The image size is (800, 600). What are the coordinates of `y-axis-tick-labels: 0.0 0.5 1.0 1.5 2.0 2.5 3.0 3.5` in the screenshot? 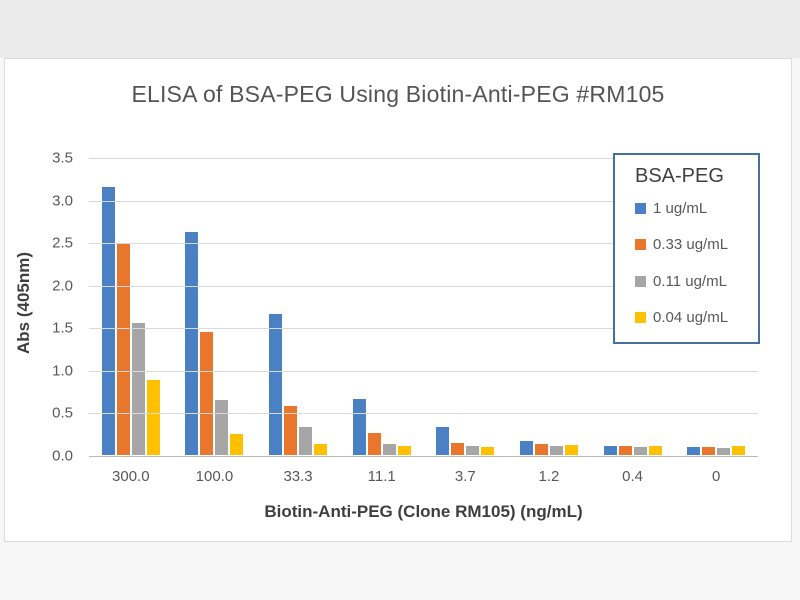 It's located at (43, 307).